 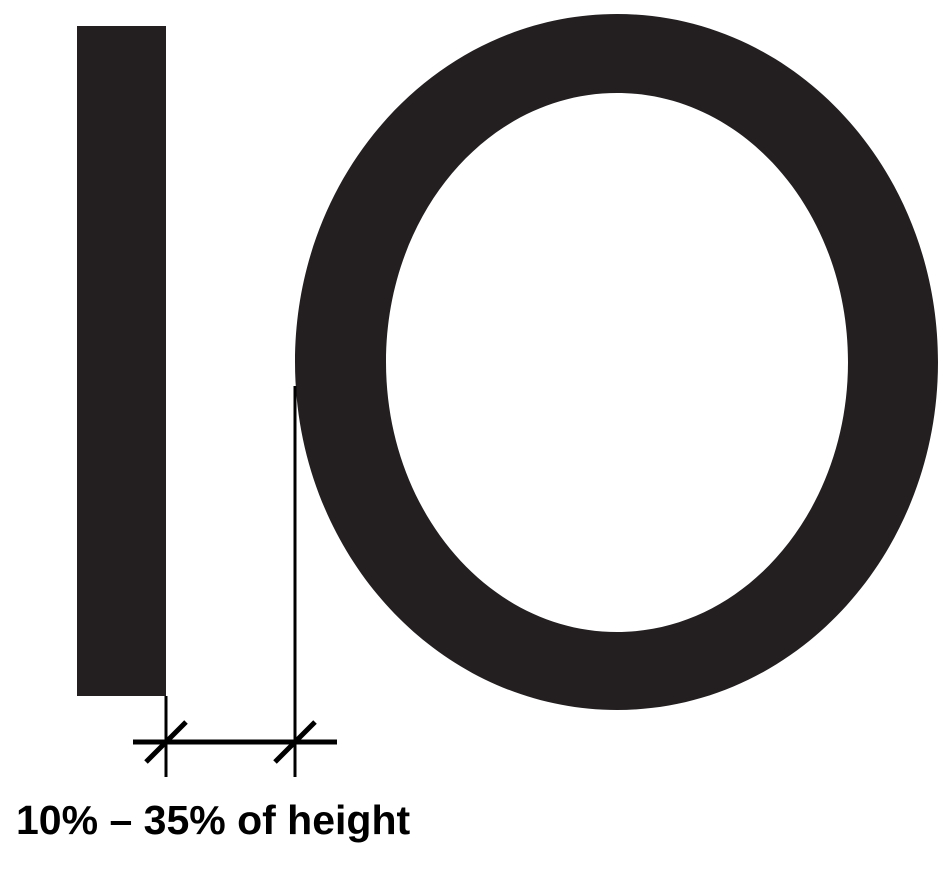 What do you see at coordinates (213, 820) in the screenshot?
I see `spacing-caption: 10% – 35% of height` at bounding box center [213, 820].